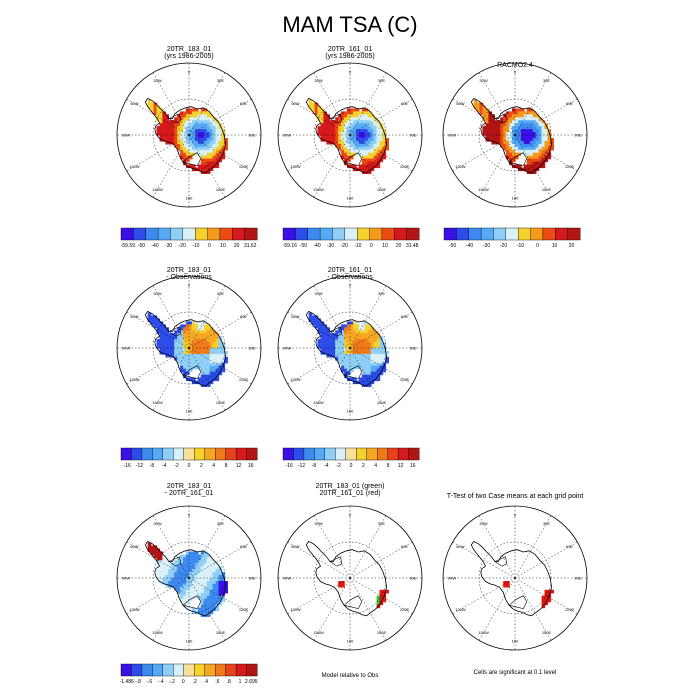 This screenshot has height=700, width=700. Describe the element at coordinates (486, 246) in the screenshot. I see `colorbar-tick-label: -30` at that location.